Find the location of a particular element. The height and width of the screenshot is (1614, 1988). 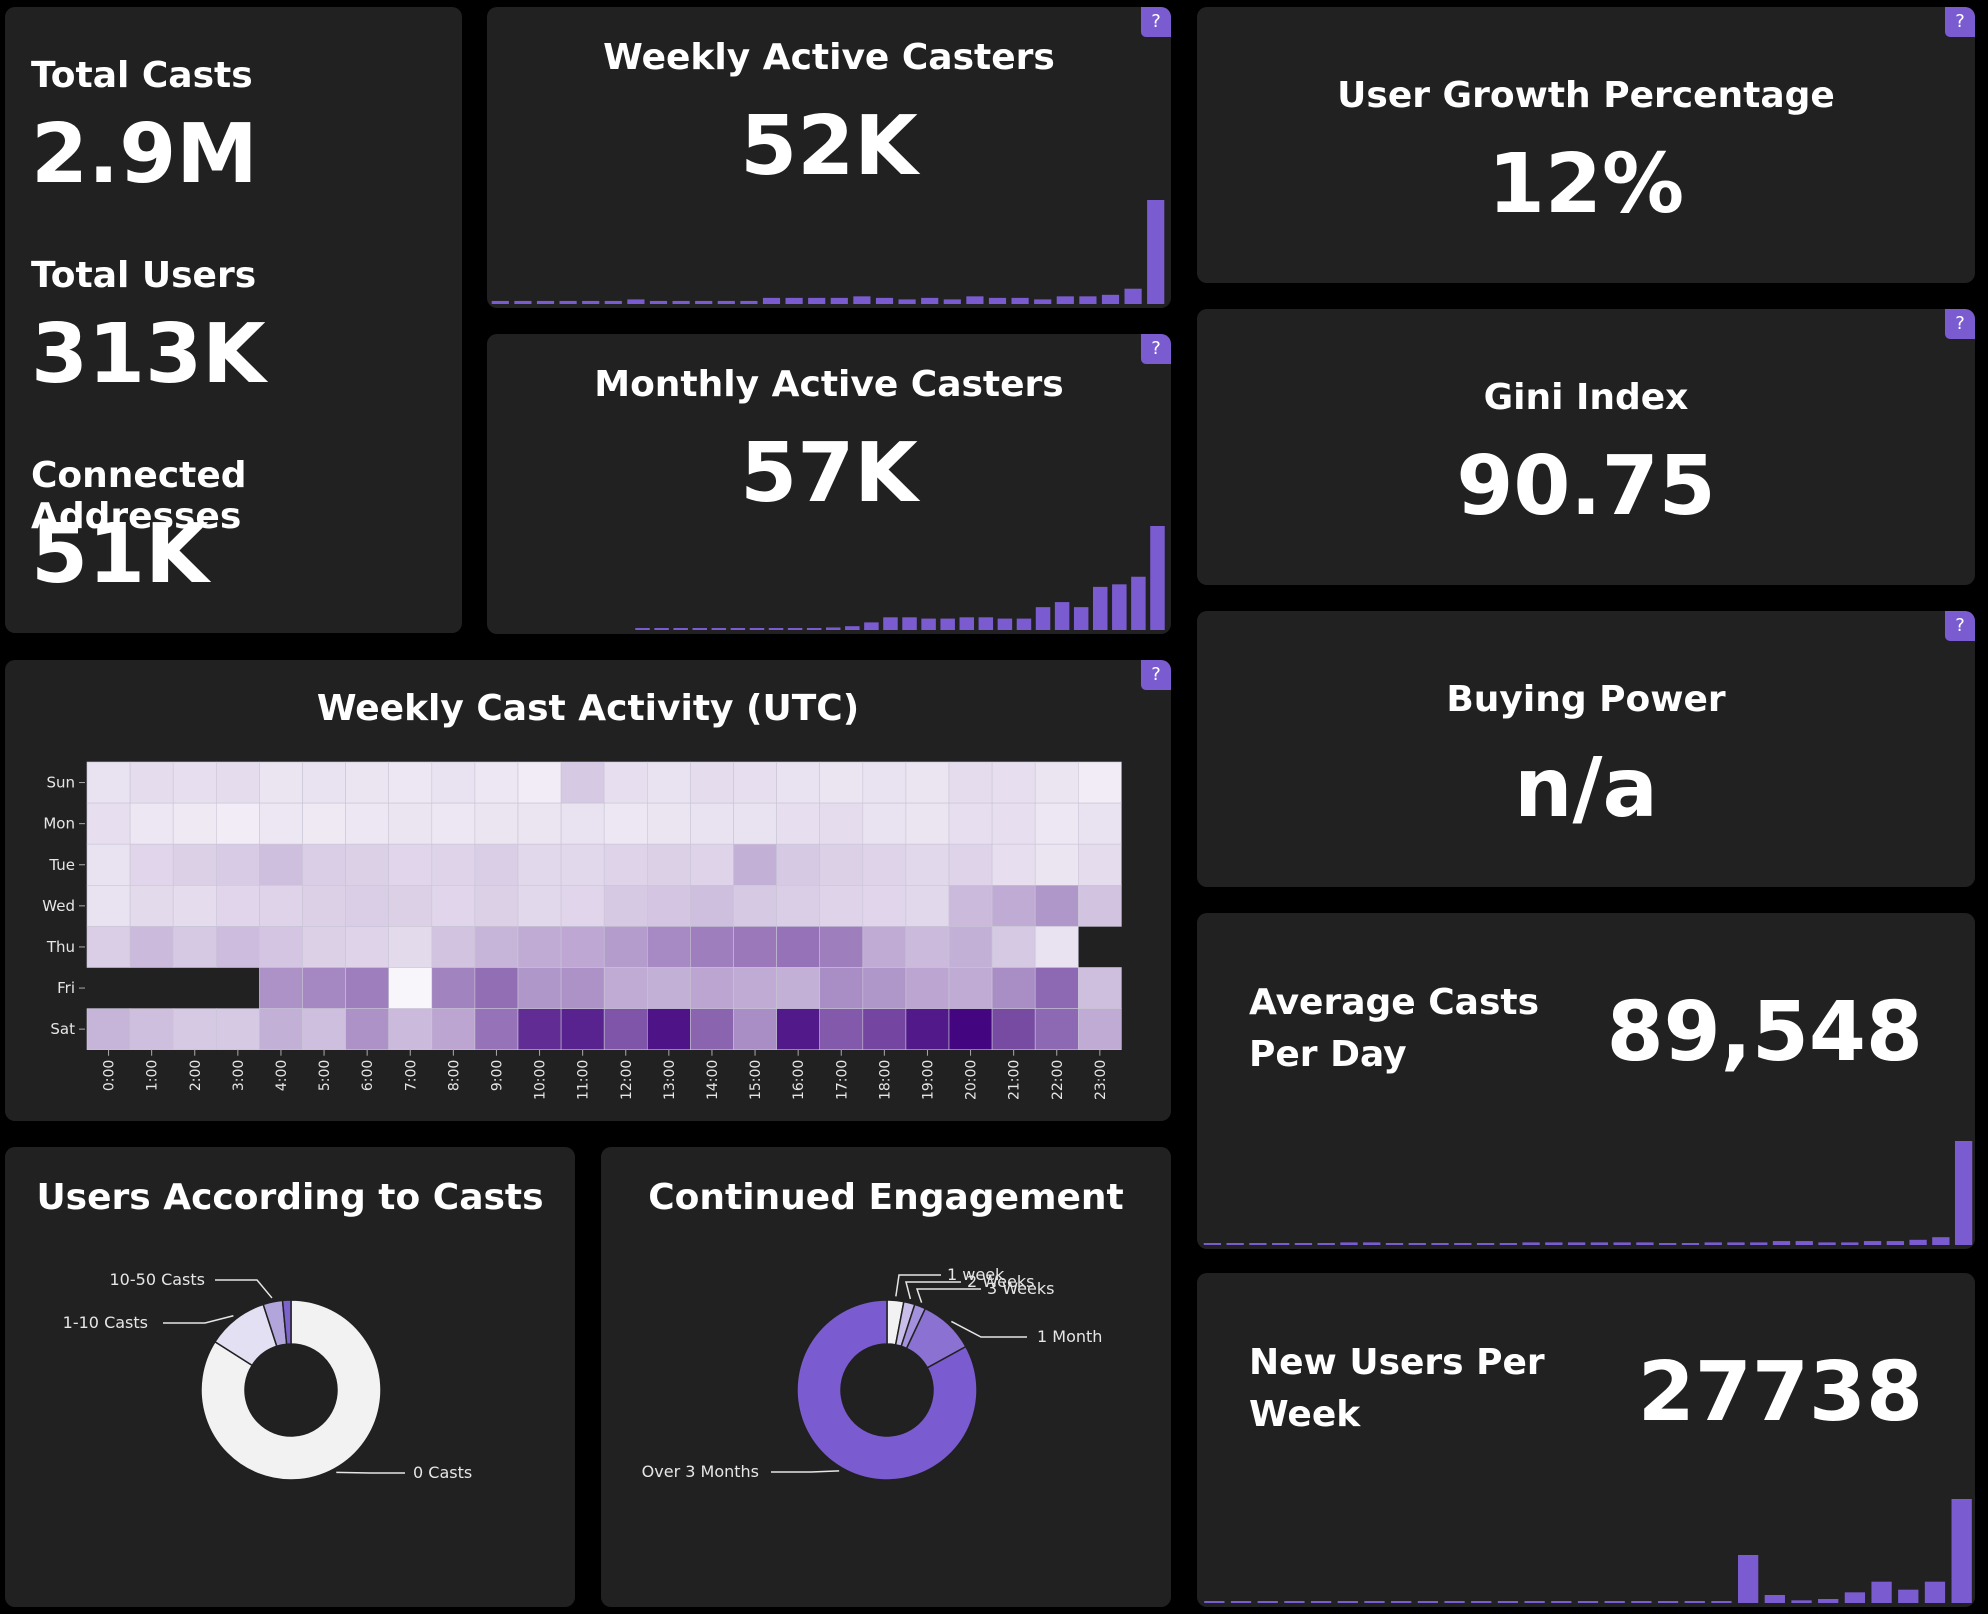

heatmap-day-label: Thu is located at coordinates (60, 947).